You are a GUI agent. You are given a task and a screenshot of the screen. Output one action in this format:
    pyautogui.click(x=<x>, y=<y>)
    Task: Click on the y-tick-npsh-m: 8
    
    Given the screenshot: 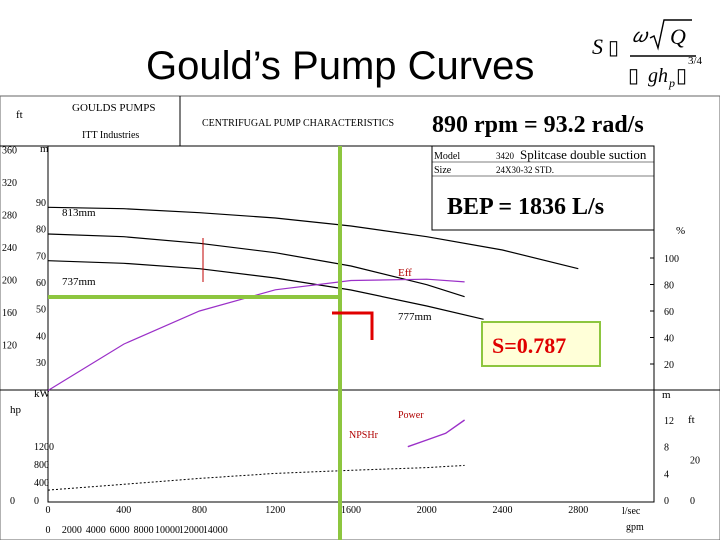 What is the action you would take?
    pyautogui.click(x=666, y=448)
    